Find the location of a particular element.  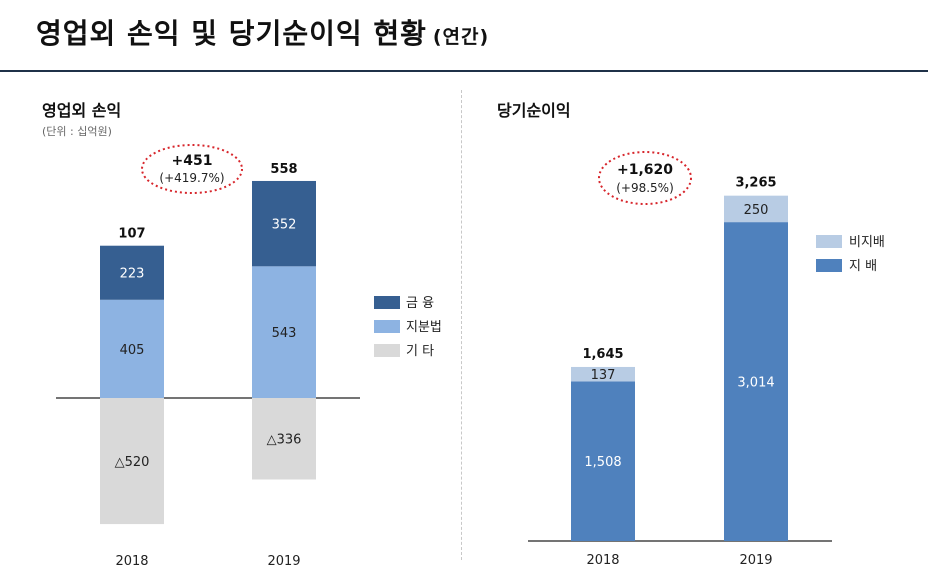

data-label: 223 is located at coordinates (132, 274).